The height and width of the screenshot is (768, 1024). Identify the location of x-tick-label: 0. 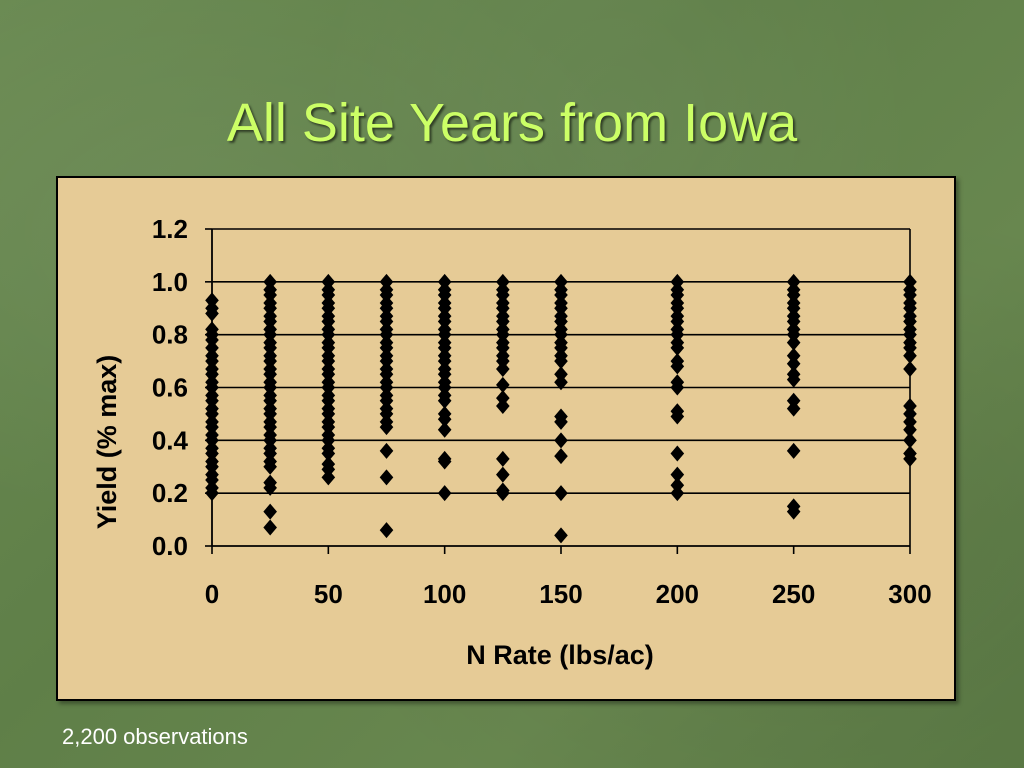
(212, 594).